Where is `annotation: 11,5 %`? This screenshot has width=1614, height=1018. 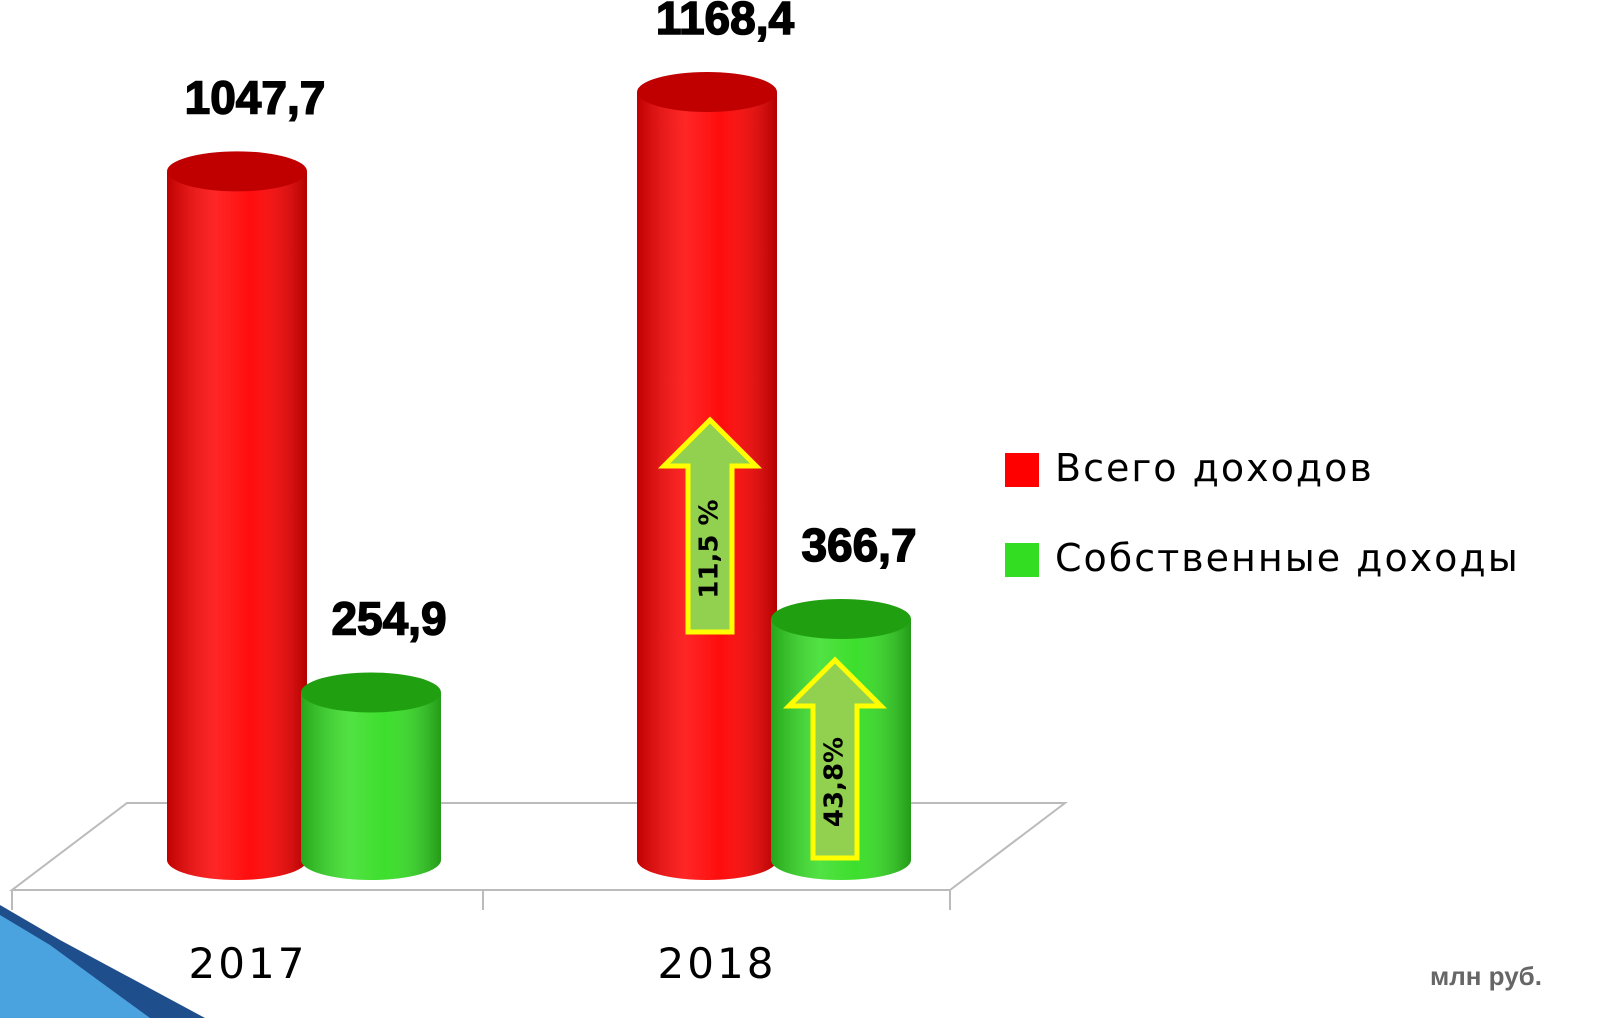
annotation: 11,5 % is located at coordinates (710, 548).